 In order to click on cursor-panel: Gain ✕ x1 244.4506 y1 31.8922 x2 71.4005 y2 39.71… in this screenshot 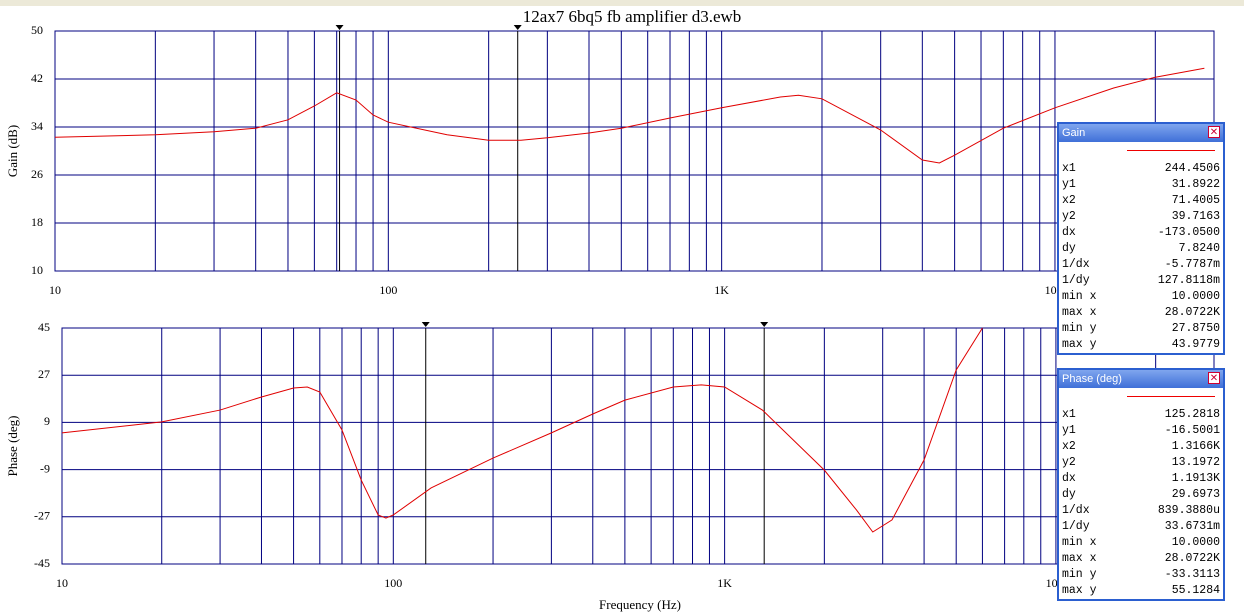, I will do `click(1141, 238)`.